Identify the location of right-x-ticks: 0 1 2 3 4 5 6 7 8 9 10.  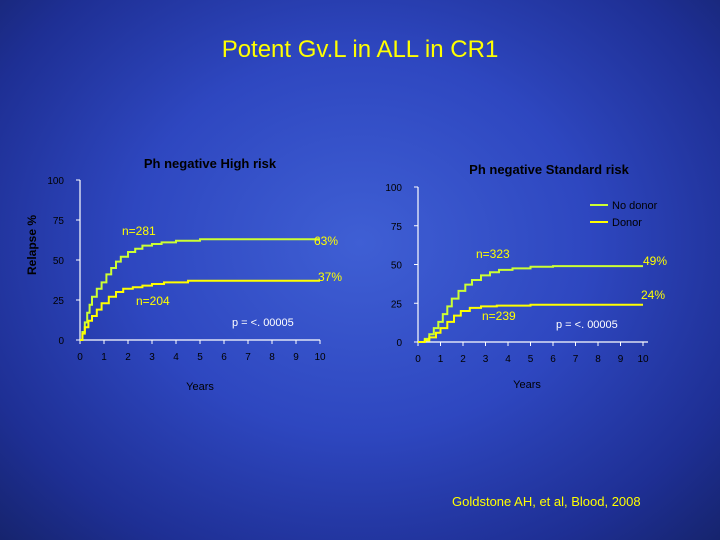
(532, 353).